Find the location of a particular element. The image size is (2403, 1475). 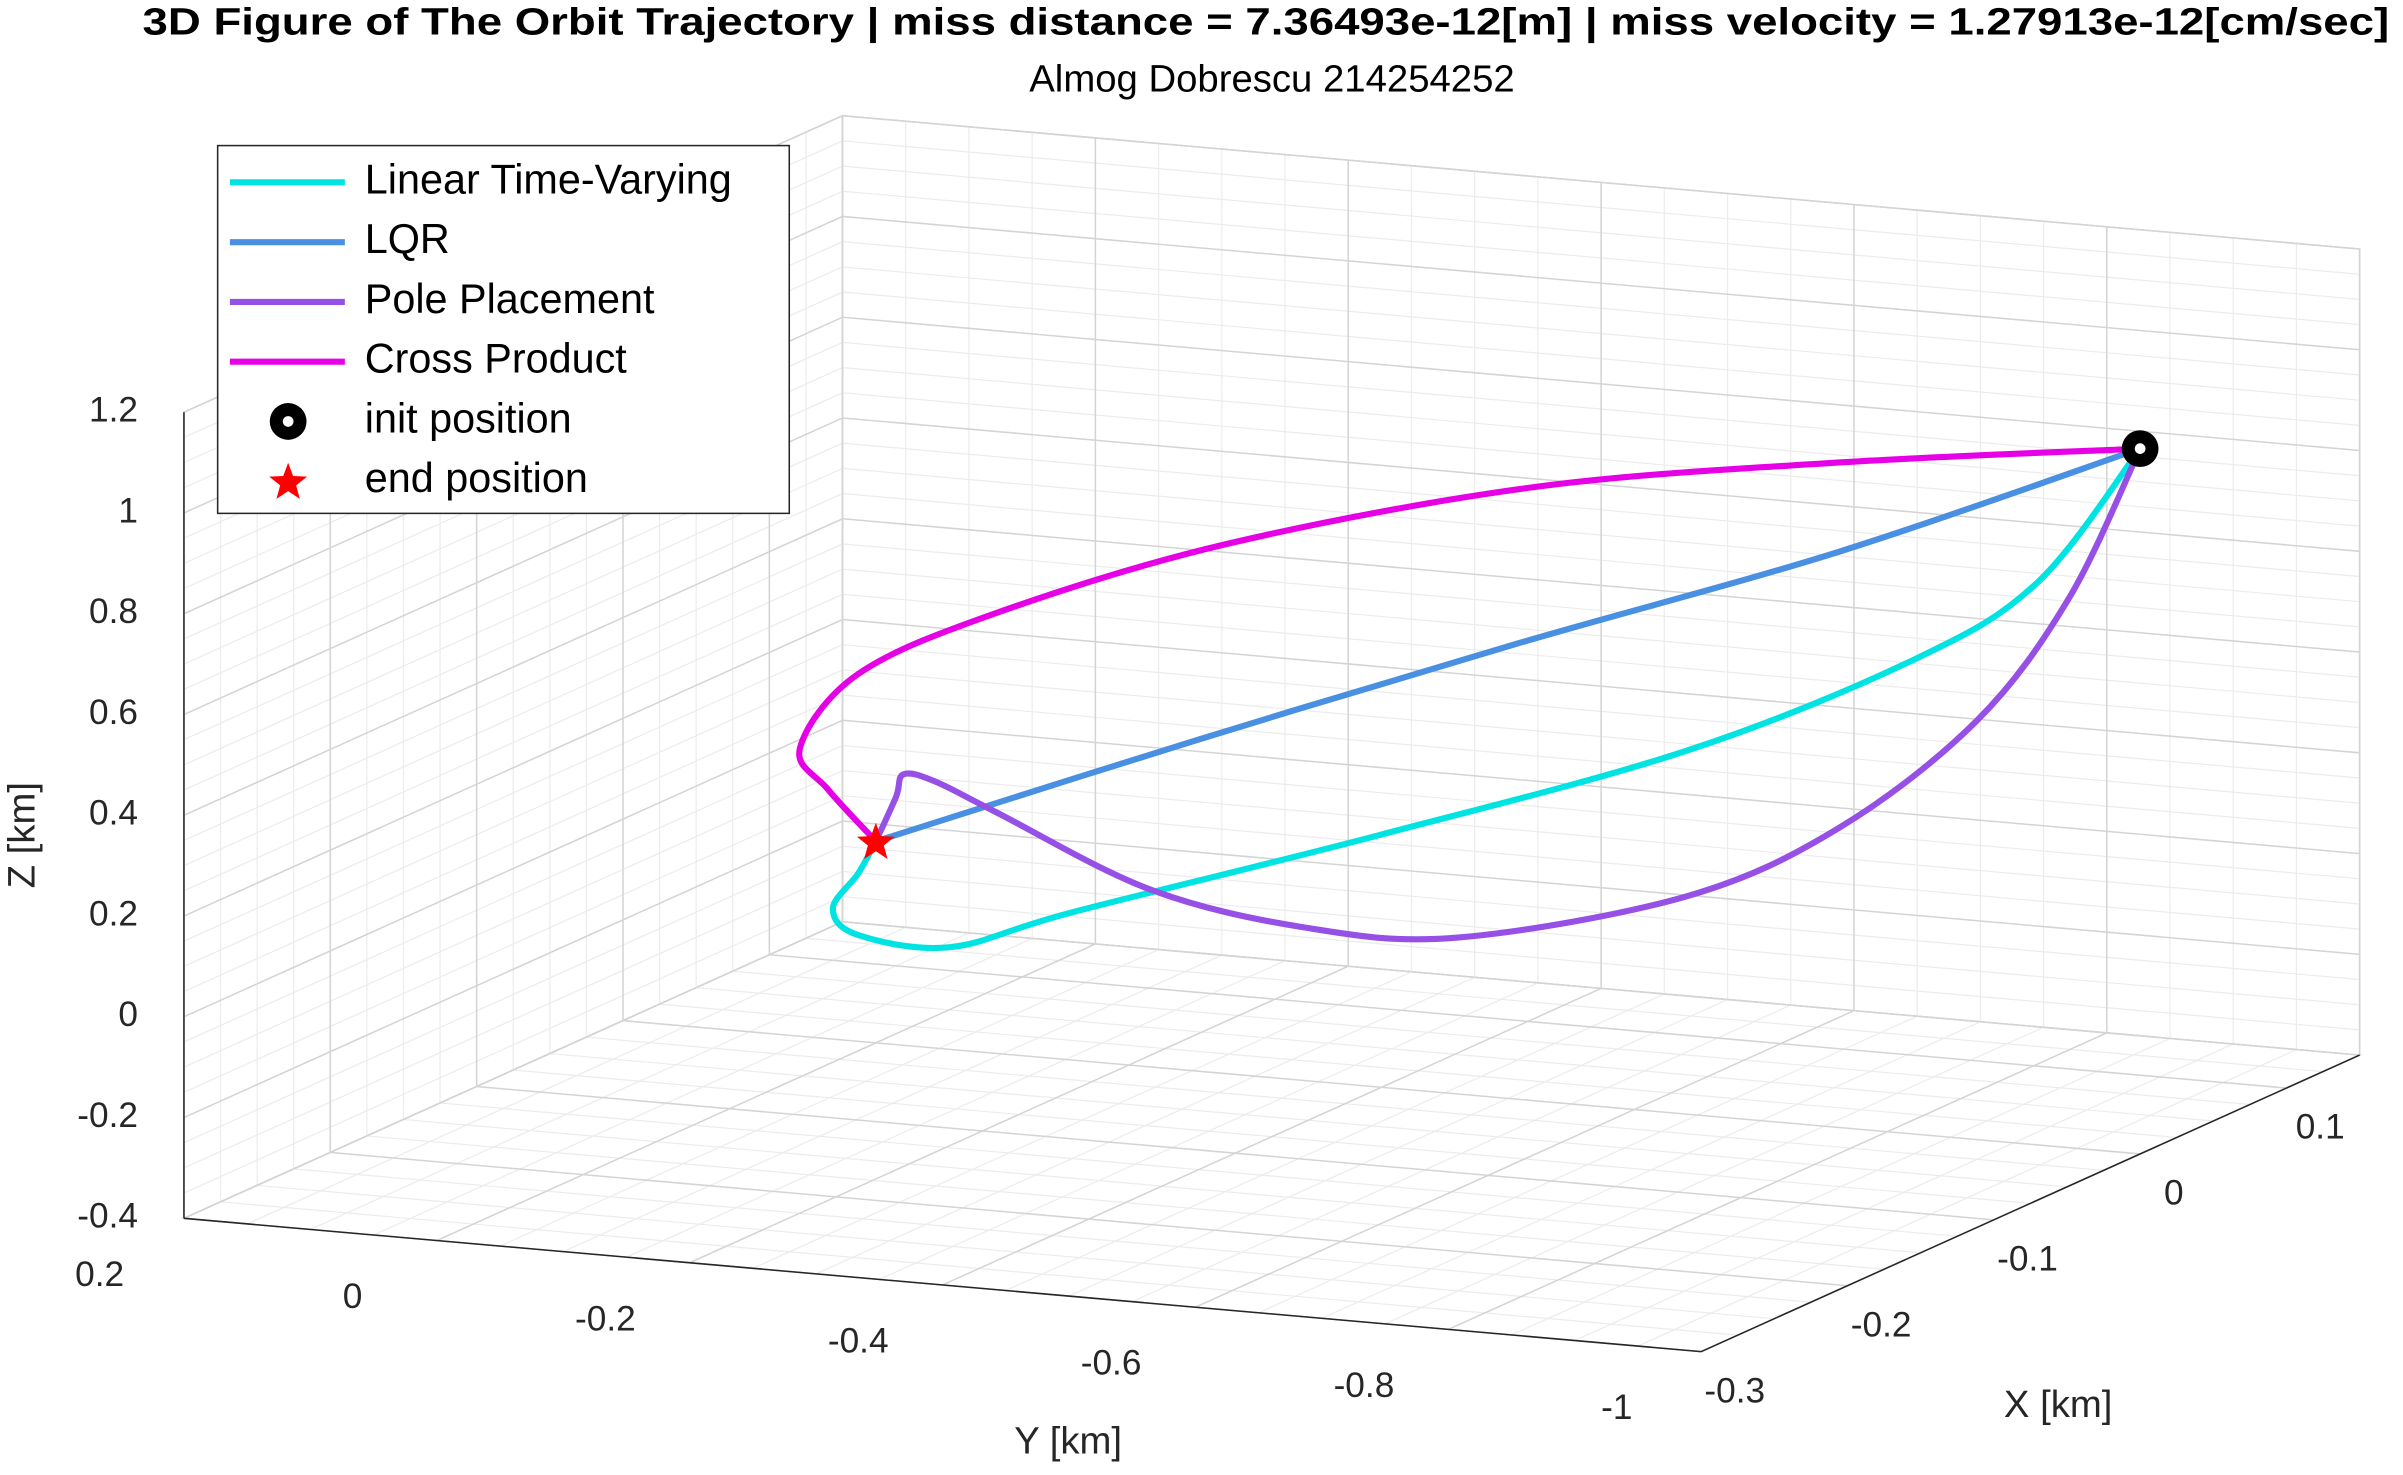

z-tick-label: -0.2 is located at coordinates (107, 1115).